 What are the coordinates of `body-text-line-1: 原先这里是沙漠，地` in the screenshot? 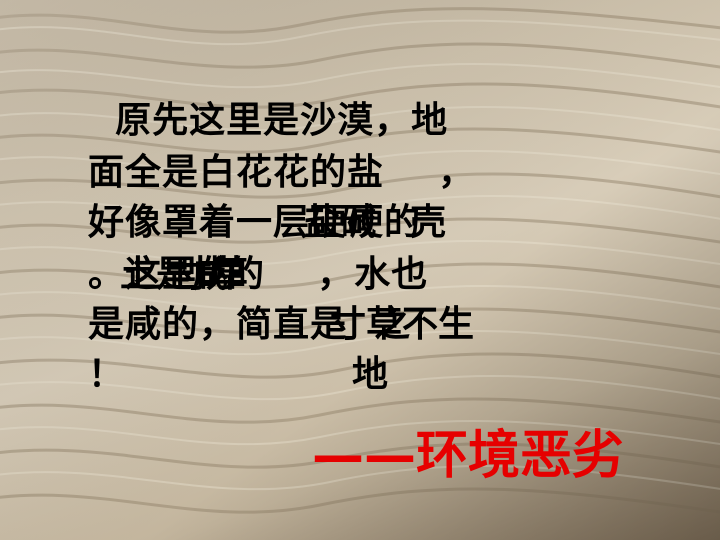 It's located at (268, 120).